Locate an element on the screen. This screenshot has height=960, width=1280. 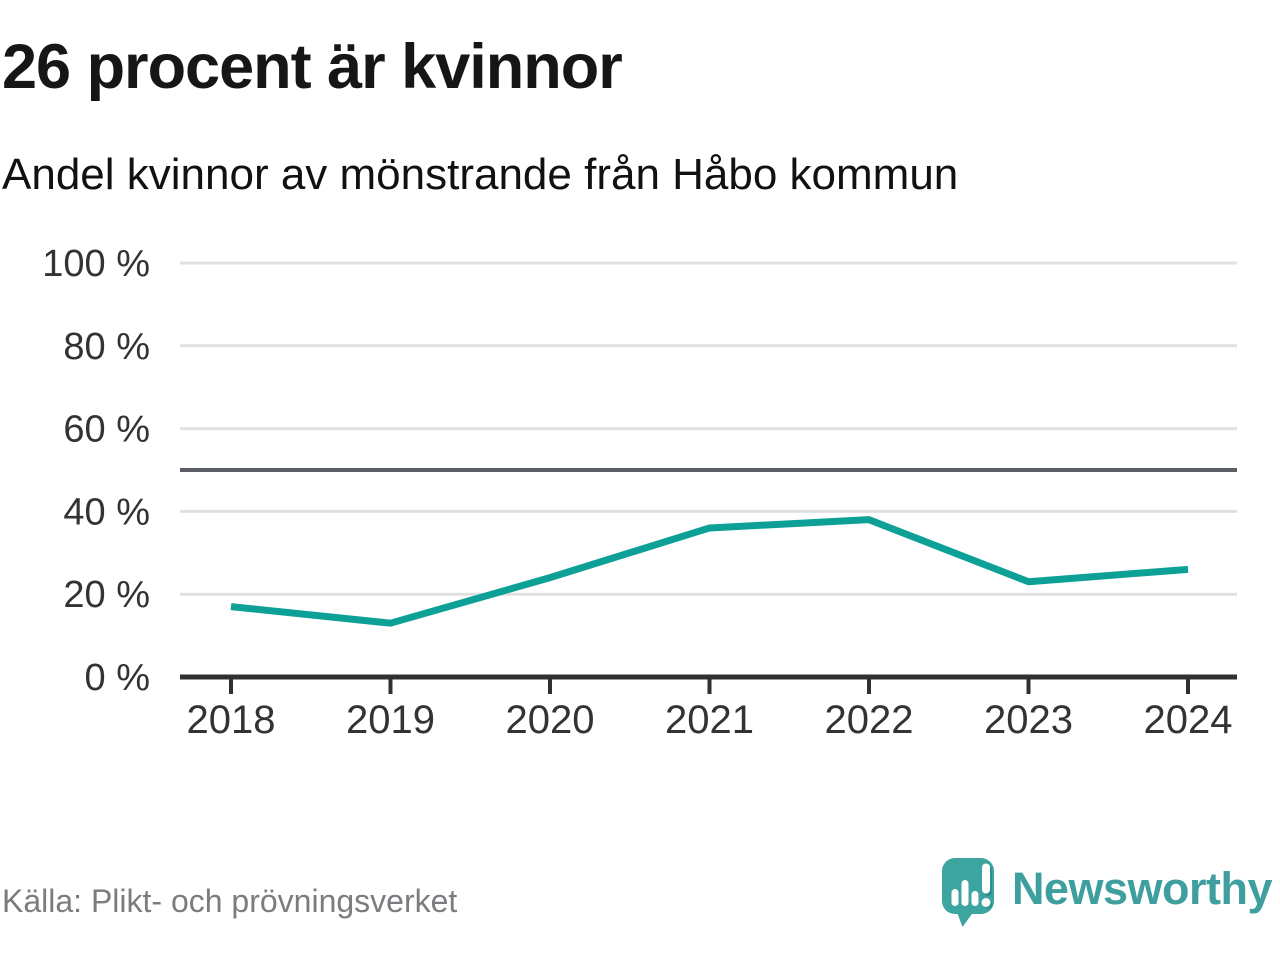
y-axis-tick-label: 80 % is located at coordinates (106, 347).